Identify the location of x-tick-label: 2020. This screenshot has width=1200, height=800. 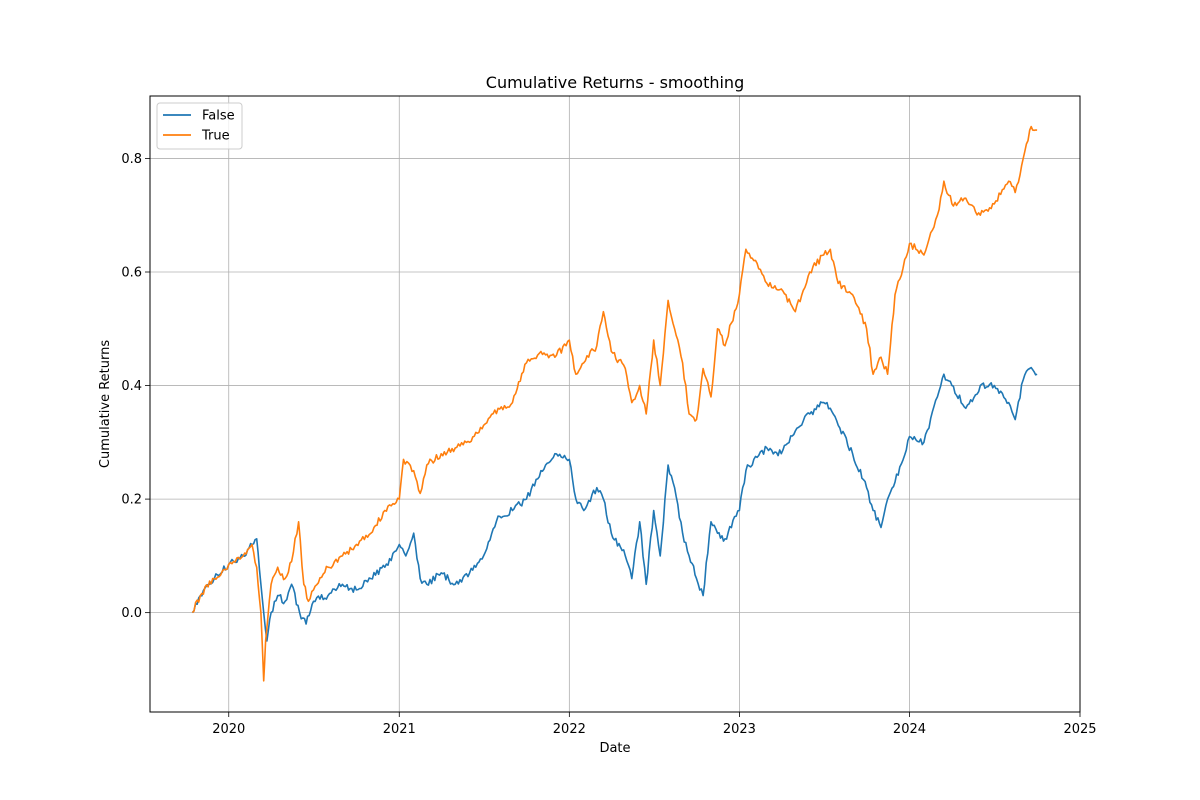
(228, 729).